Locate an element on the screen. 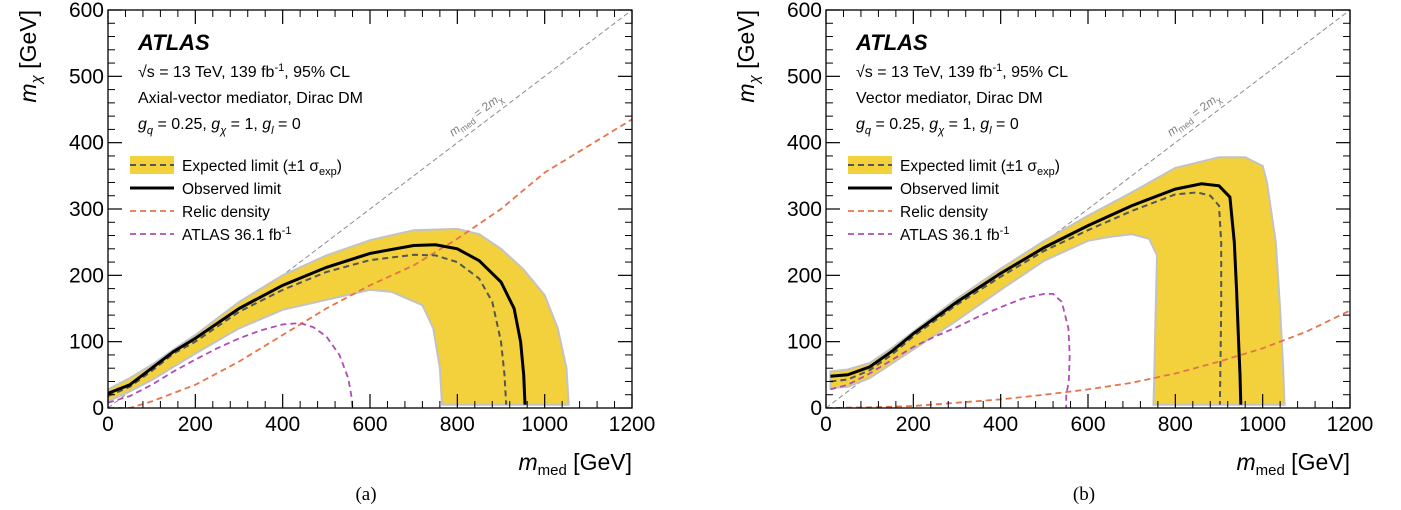  panel-caption: (b) is located at coordinates (1084, 494).